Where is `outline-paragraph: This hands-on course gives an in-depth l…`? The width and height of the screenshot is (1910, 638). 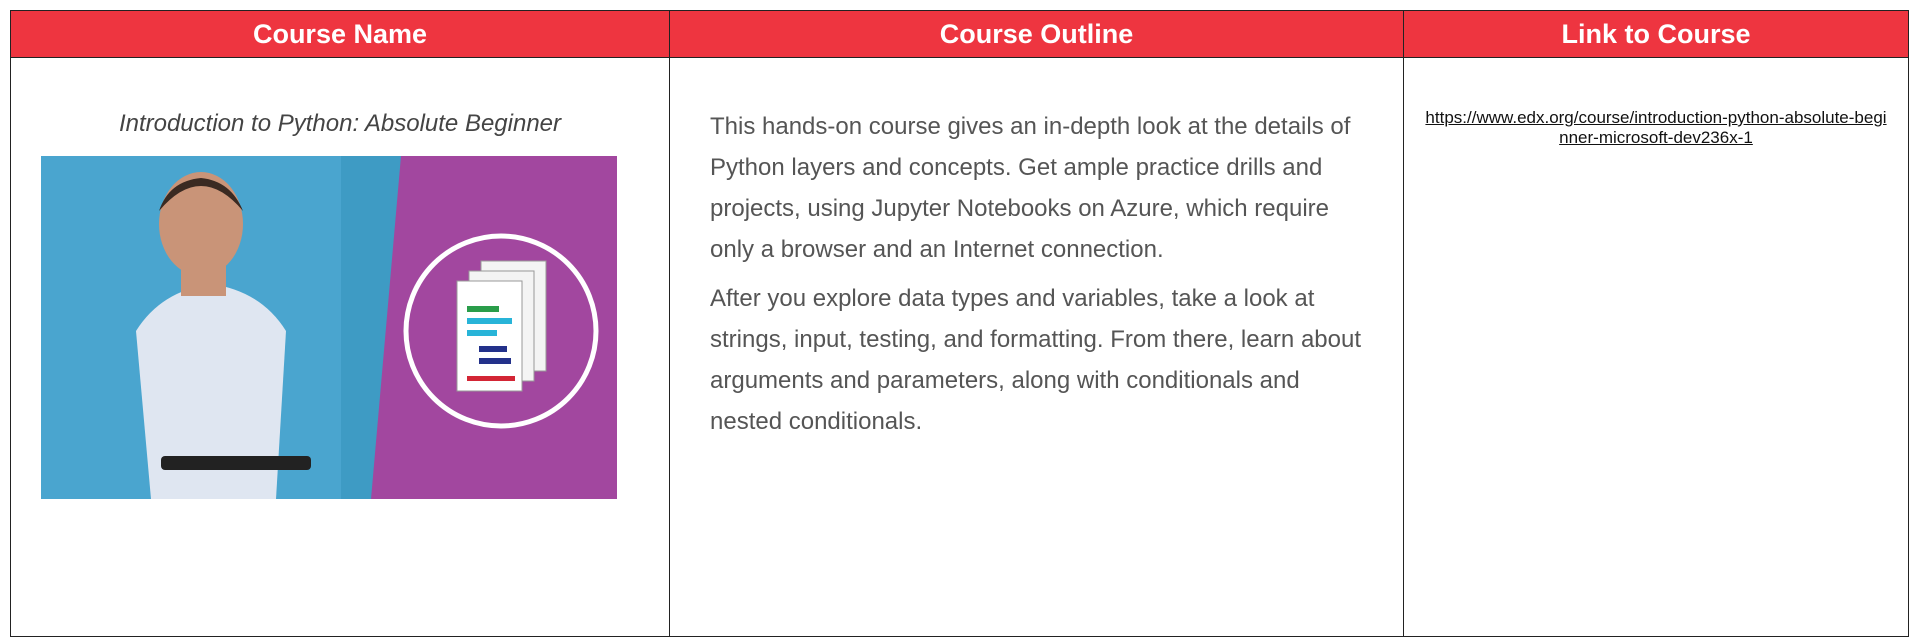 outline-paragraph: This hands-on course gives an in-depth l… is located at coordinates (1030, 188).